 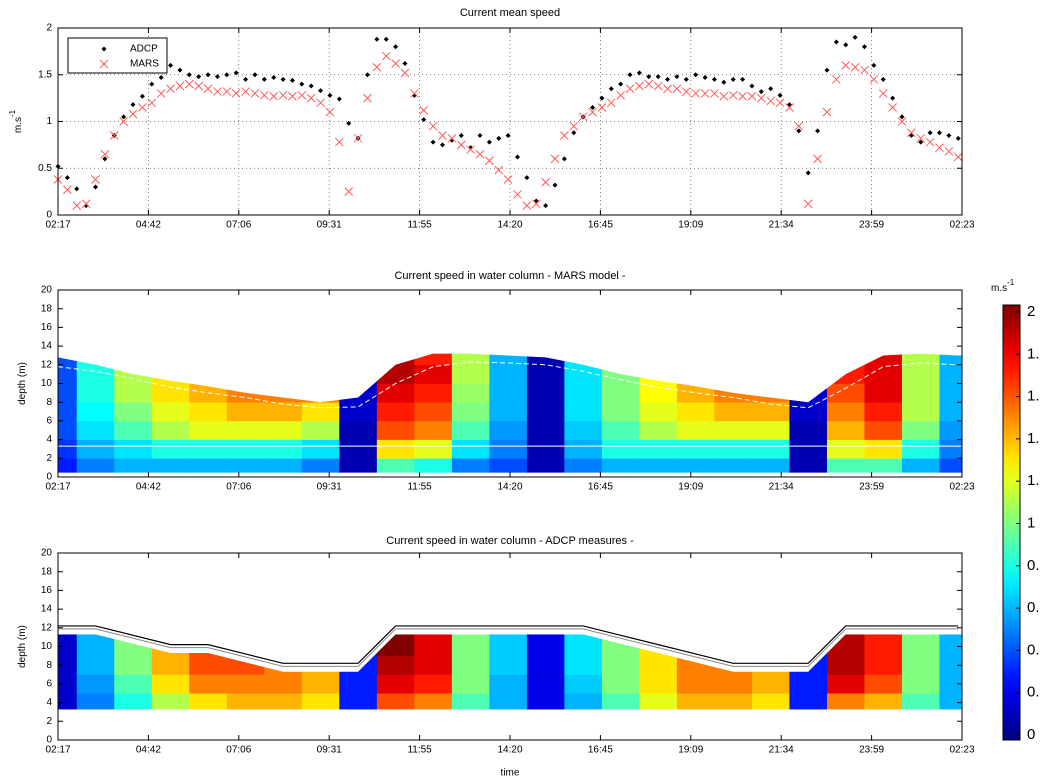 What do you see at coordinates (1011, 282) in the screenshot?
I see `colorbar-label-sup: -1` at bounding box center [1011, 282].